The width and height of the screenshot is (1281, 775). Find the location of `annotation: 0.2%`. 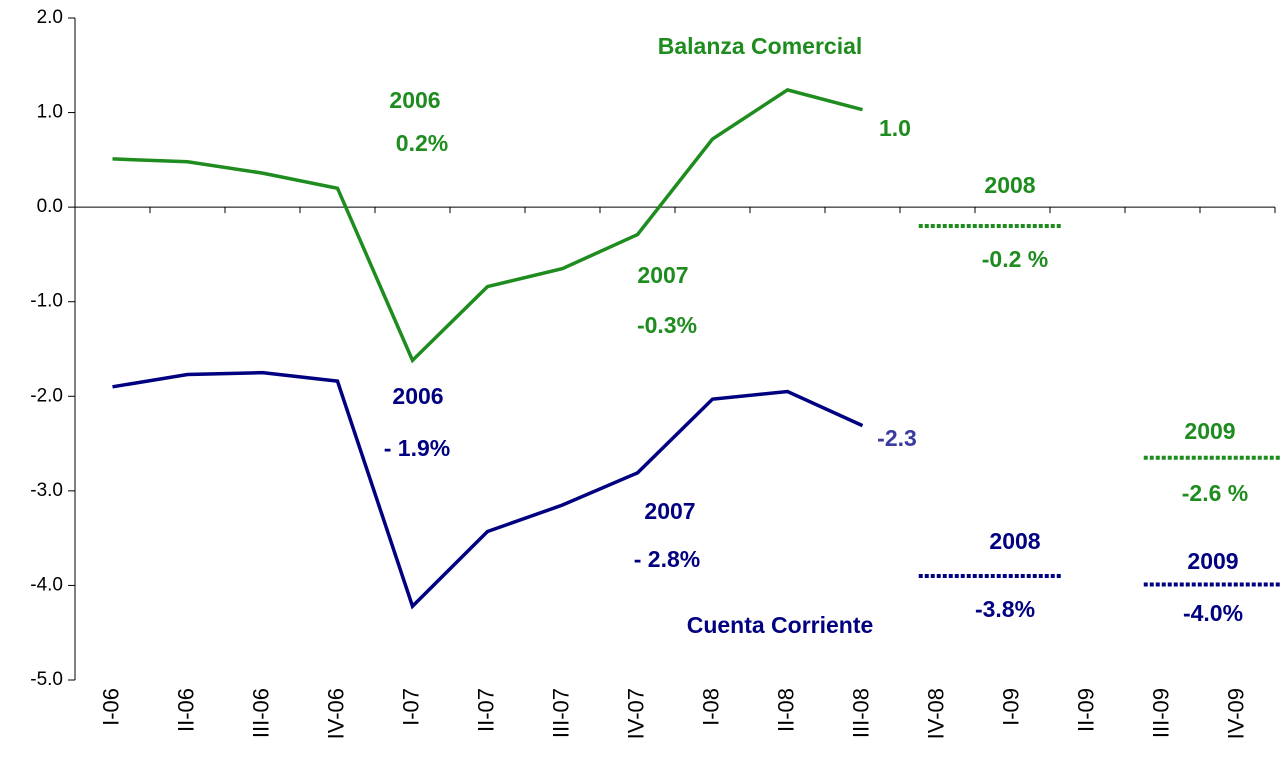

annotation: 0.2% is located at coordinates (422, 143).